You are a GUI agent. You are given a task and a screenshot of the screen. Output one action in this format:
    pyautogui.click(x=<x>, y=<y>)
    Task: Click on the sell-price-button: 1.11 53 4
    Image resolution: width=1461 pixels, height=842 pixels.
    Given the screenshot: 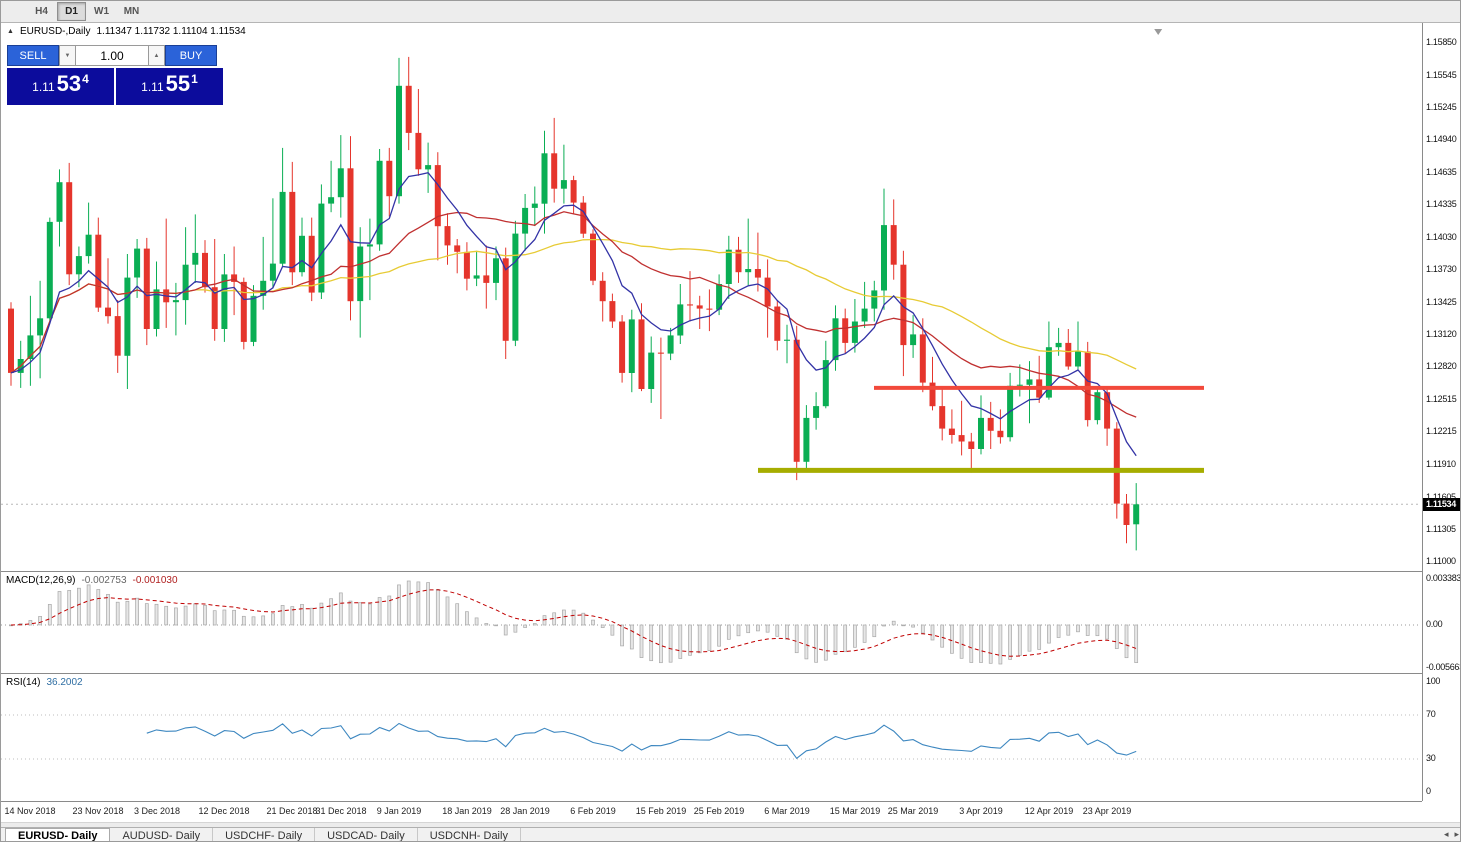 What is the action you would take?
    pyautogui.click(x=60, y=86)
    